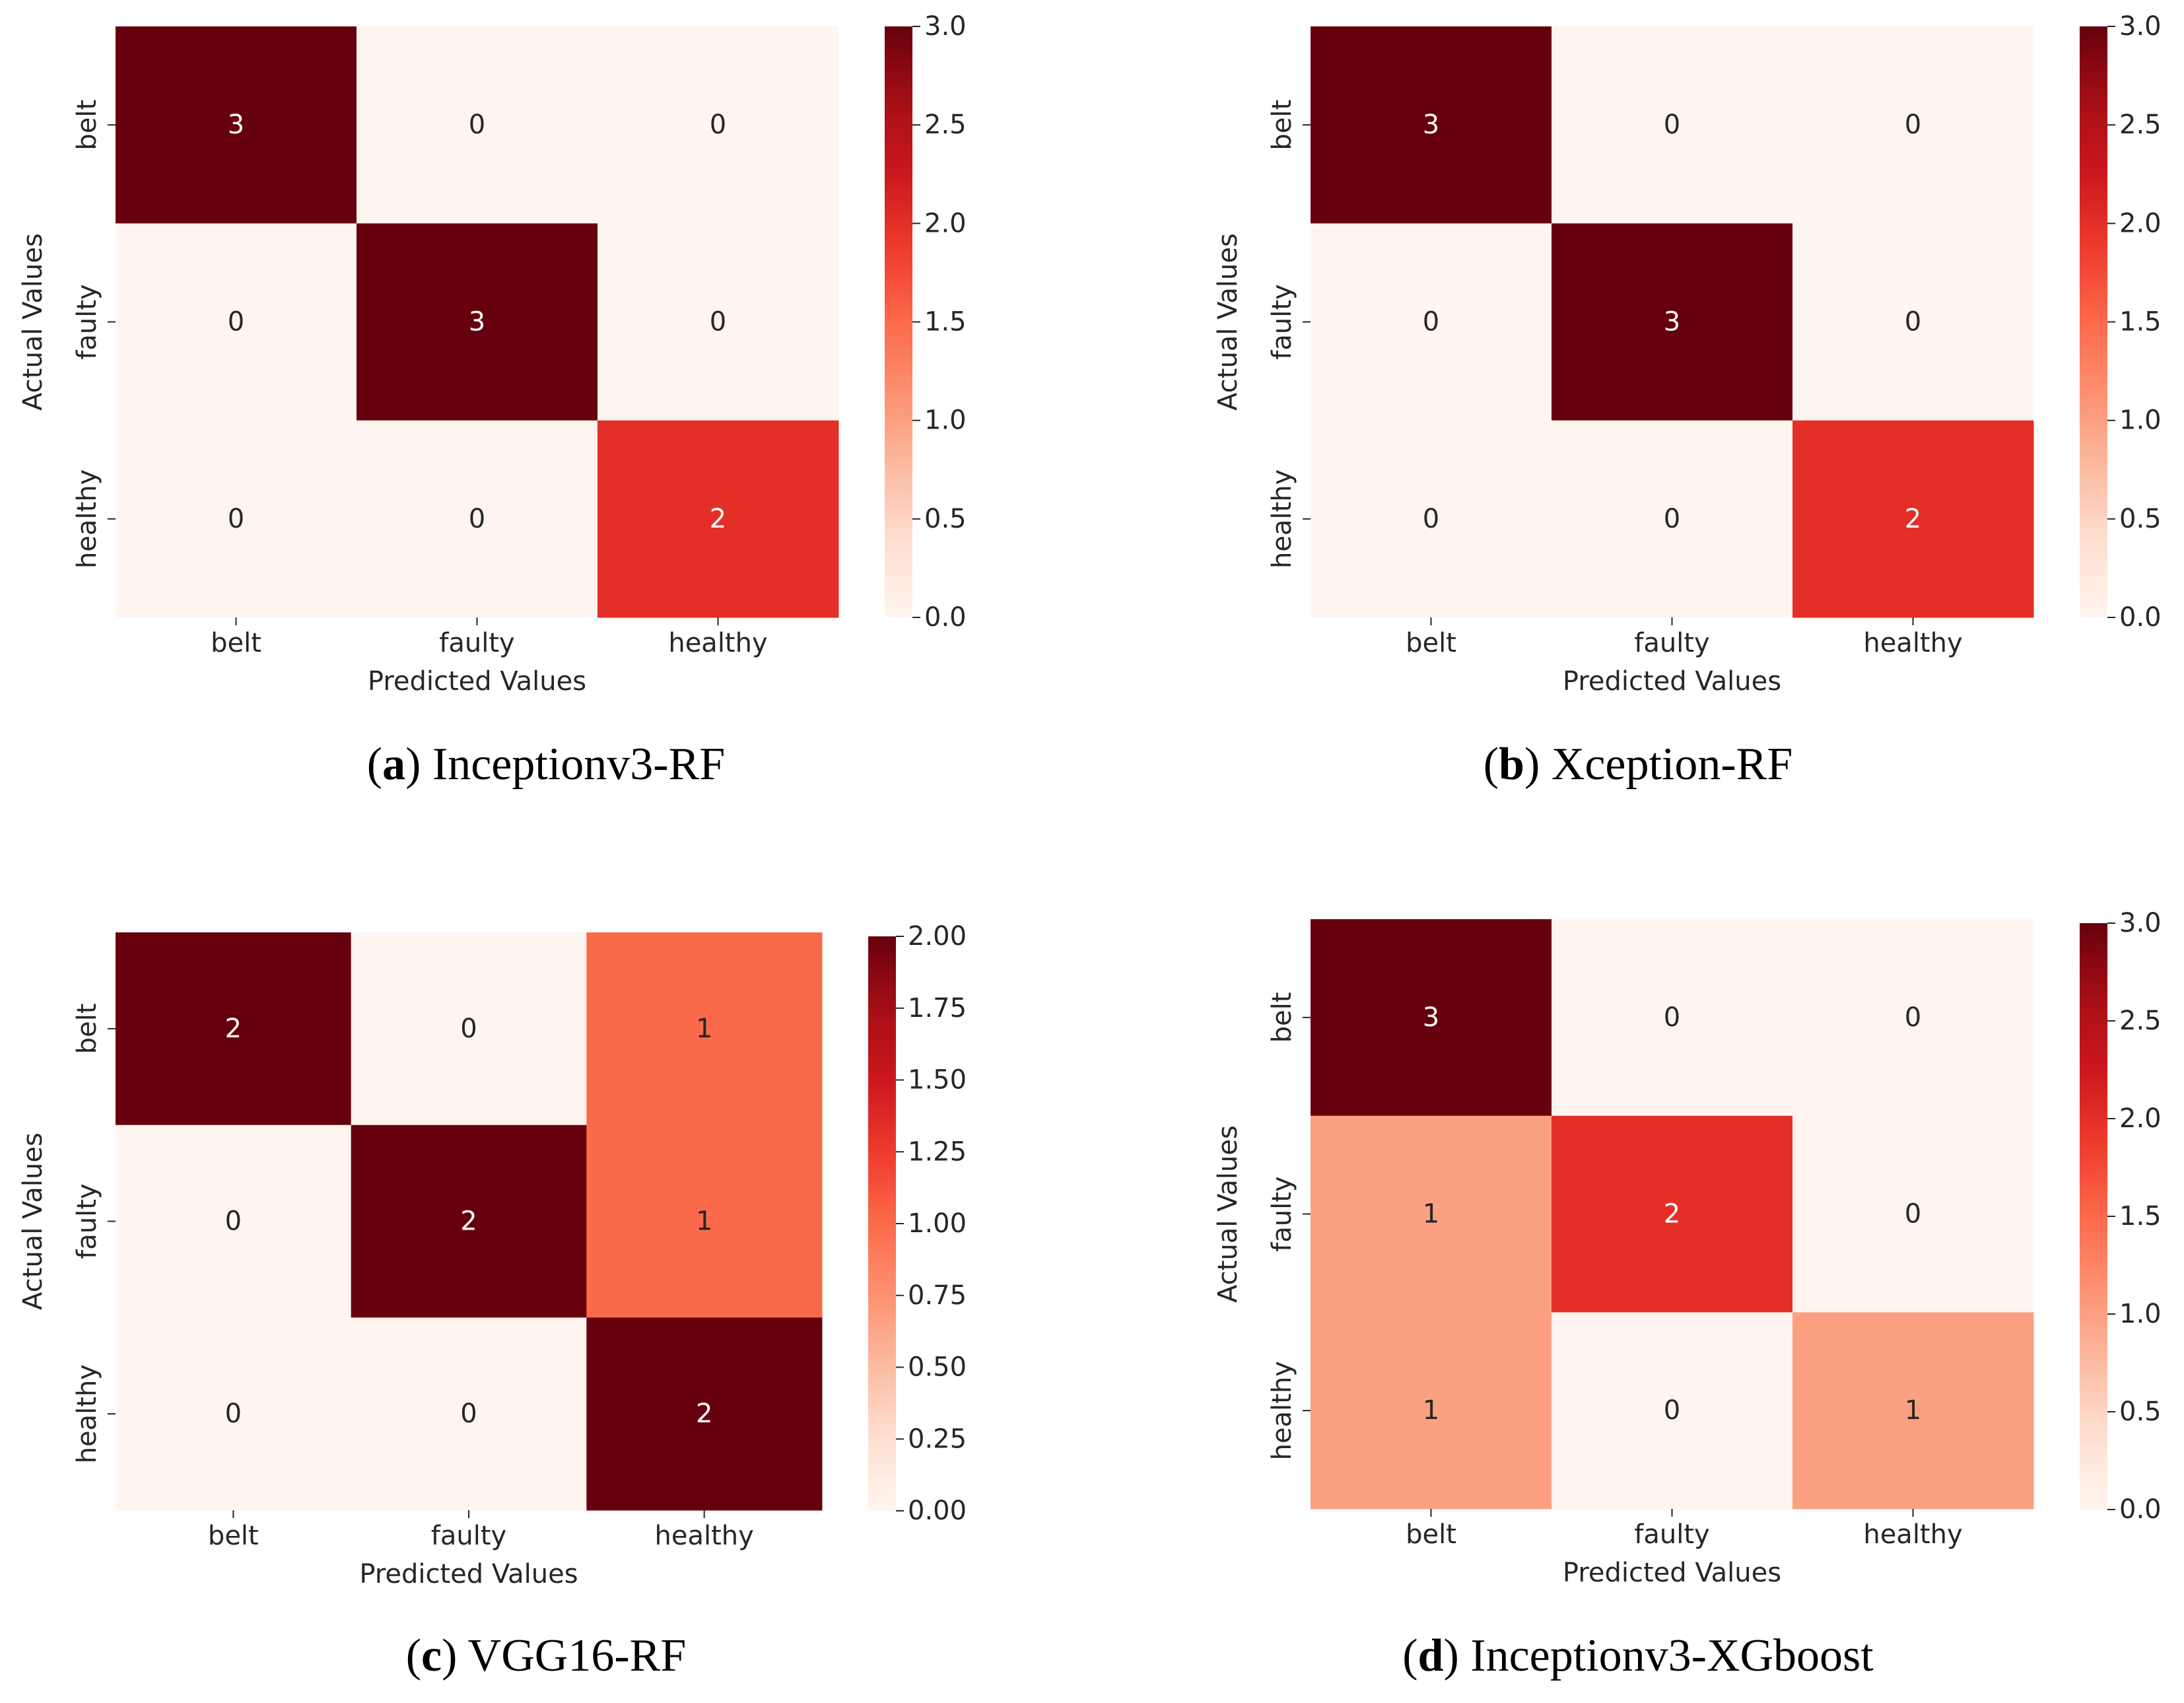 The height and width of the screenshot is (1703, 2184). Describe the element at coordinates (937, 1295) in the screenshot. I see `colorbar-tick-label: 0.75` at that location.